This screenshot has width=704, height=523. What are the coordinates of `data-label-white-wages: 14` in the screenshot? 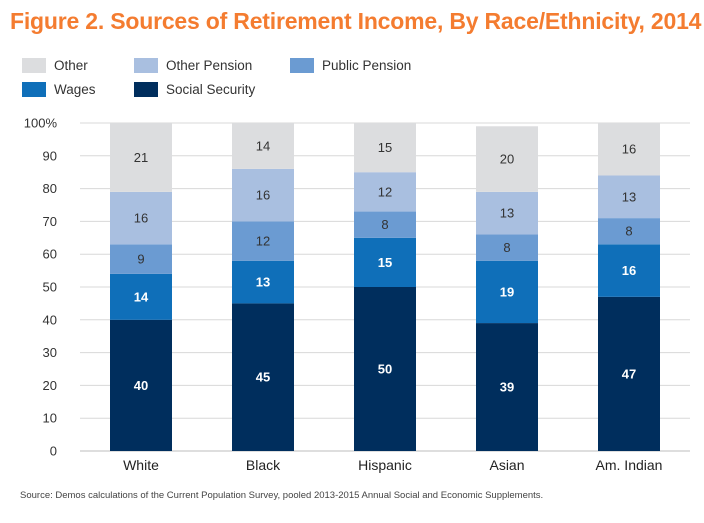 It's located at (141, 296).